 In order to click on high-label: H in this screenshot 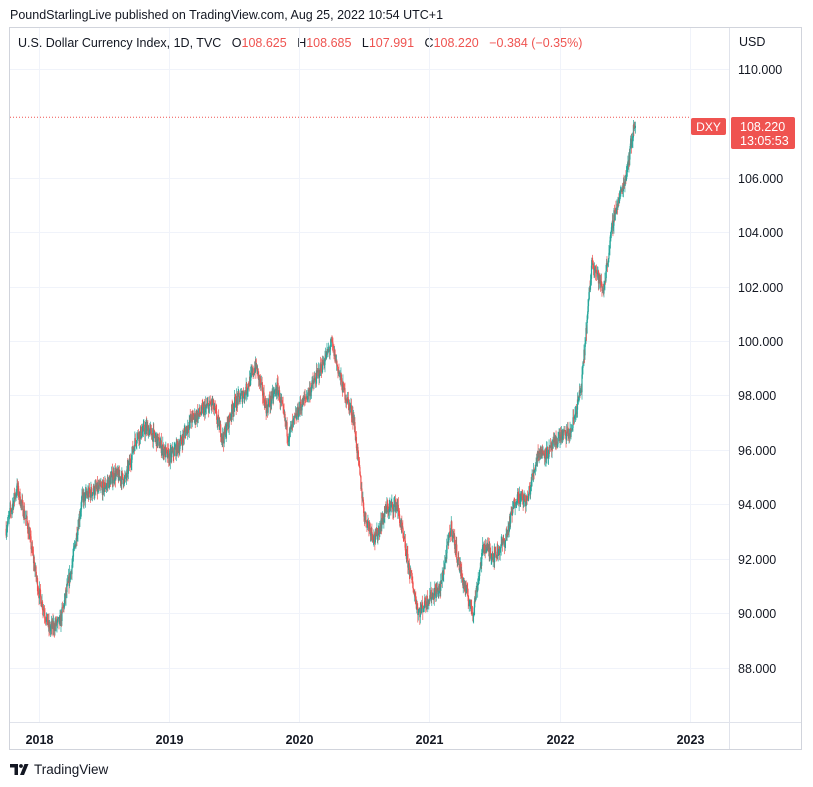, I will do `click(302, 43)`.